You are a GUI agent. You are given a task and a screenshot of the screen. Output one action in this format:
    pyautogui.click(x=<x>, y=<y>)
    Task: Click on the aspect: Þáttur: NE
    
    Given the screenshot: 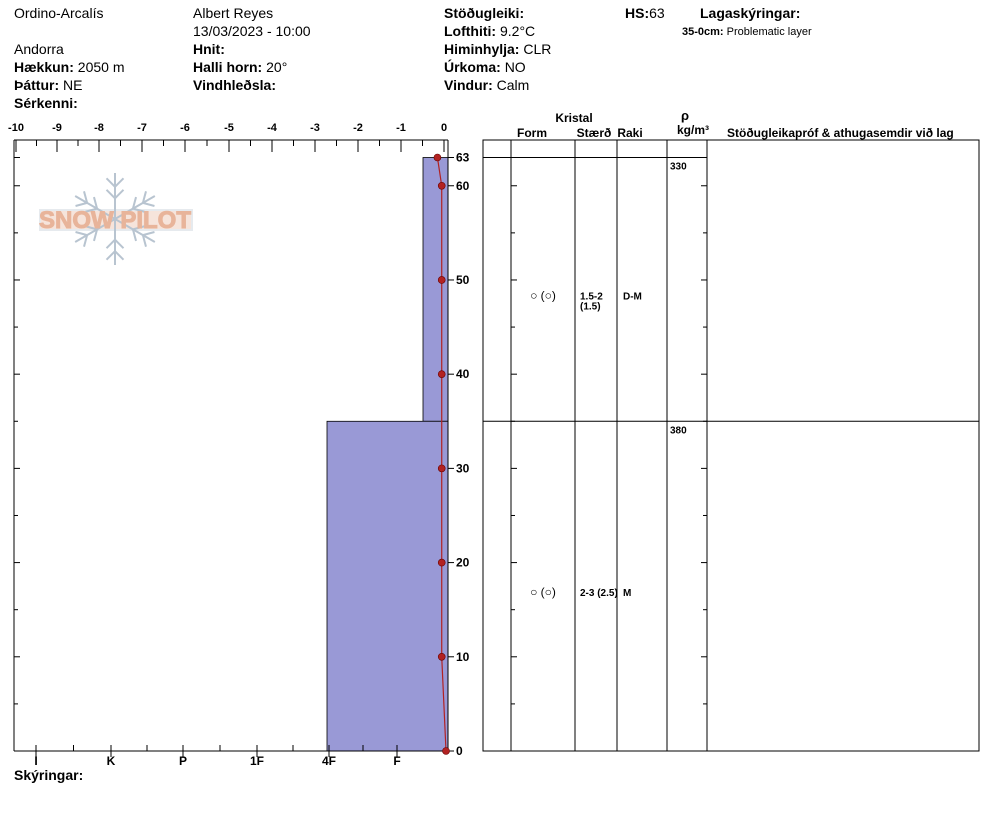 What is the action you would take?
    pyautogui.click(x=48, y=85)
    